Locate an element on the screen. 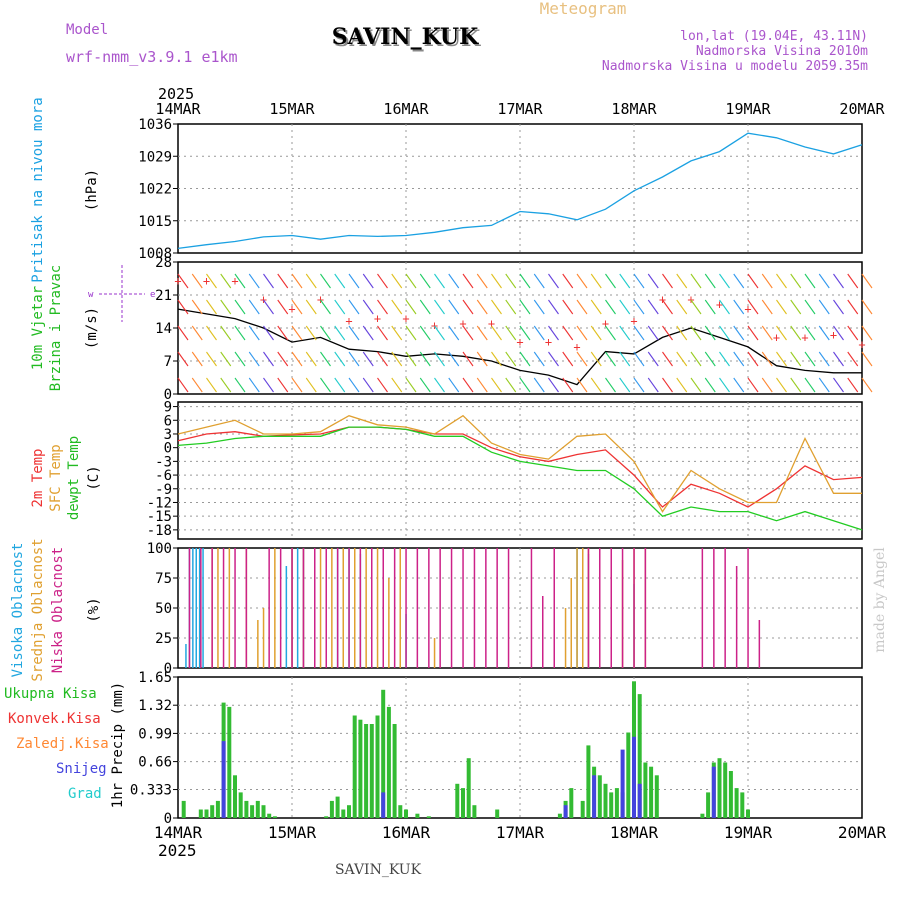  bottom-tick-label: 19MAR is located at coordinates (748, 832).